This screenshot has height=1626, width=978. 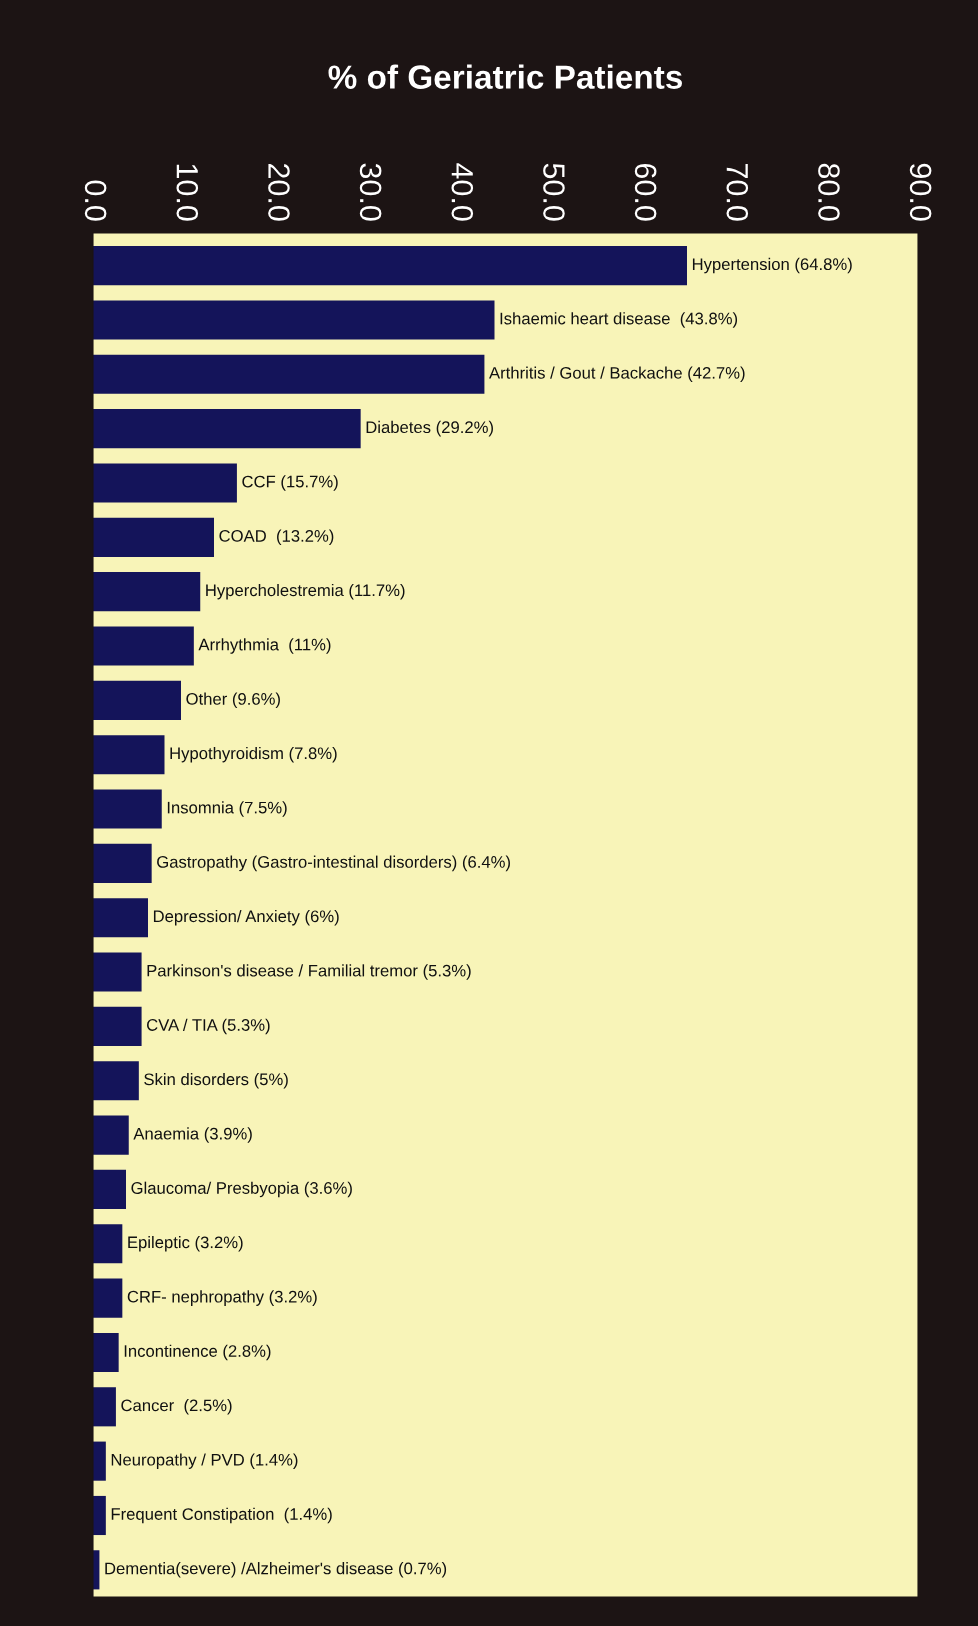 I want to click on y-tick-label: Other (9.6%), so click(x=233, y=700).